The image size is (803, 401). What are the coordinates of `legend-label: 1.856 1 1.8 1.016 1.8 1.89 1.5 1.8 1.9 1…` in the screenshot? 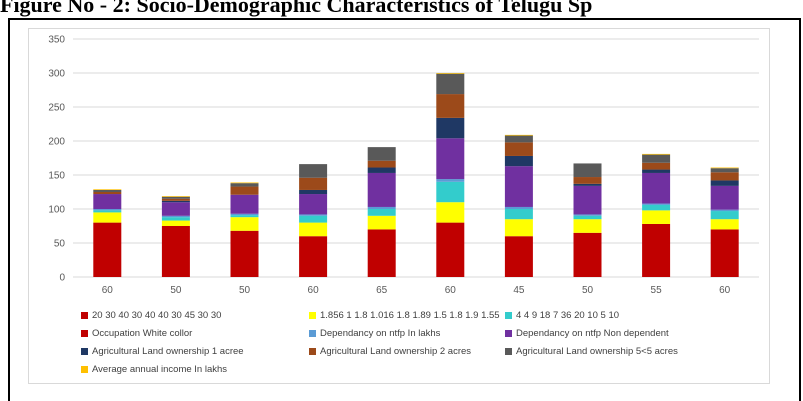 It's located at (410, 315).